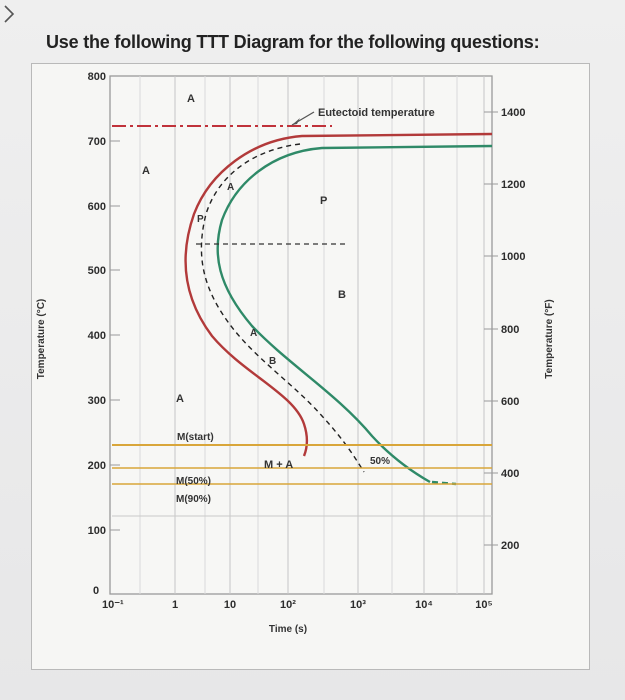  What do you see at coordinates (549, 338) in the screenshot?
I see `y-axis-right-title: Temperature (°F)` at bounding box center [549, 338].